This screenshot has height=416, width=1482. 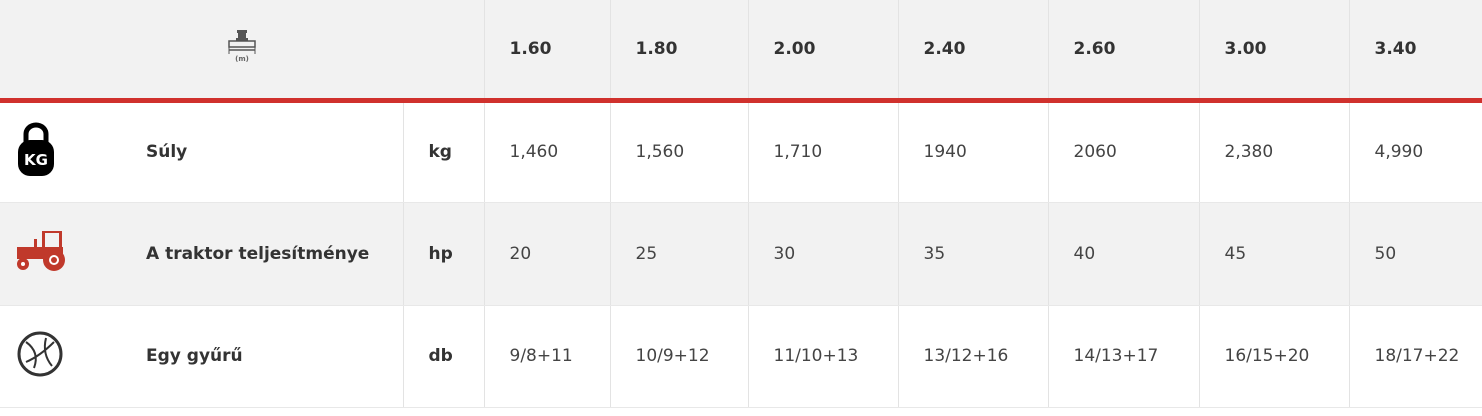 What do you see at coordinates (1415, 51) in the screenshot?
I see `column-header: 3.40` at bounding box center [1415, 51].